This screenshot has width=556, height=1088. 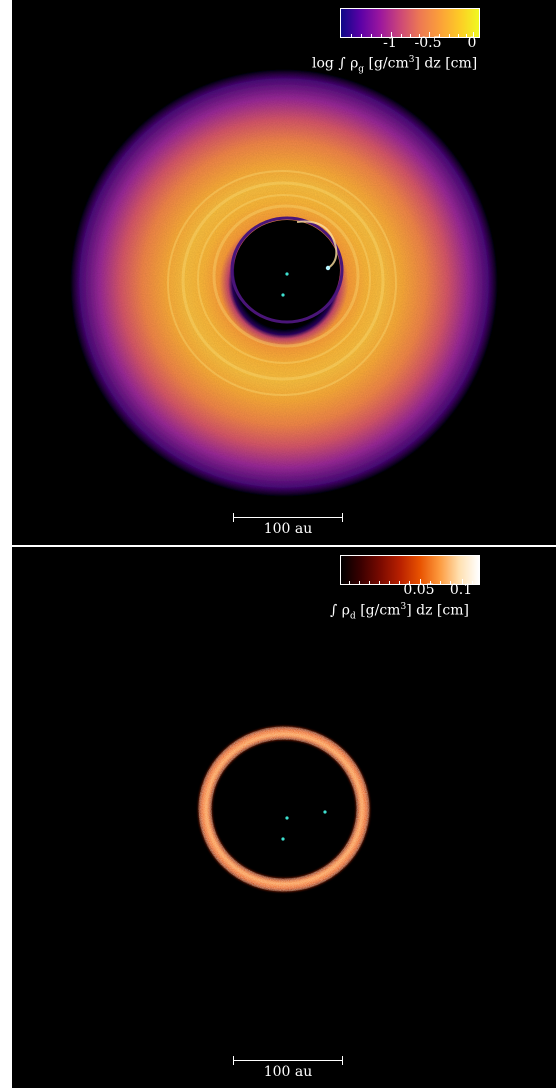 I want to click on dust-ring, so click(x=284, y=809).